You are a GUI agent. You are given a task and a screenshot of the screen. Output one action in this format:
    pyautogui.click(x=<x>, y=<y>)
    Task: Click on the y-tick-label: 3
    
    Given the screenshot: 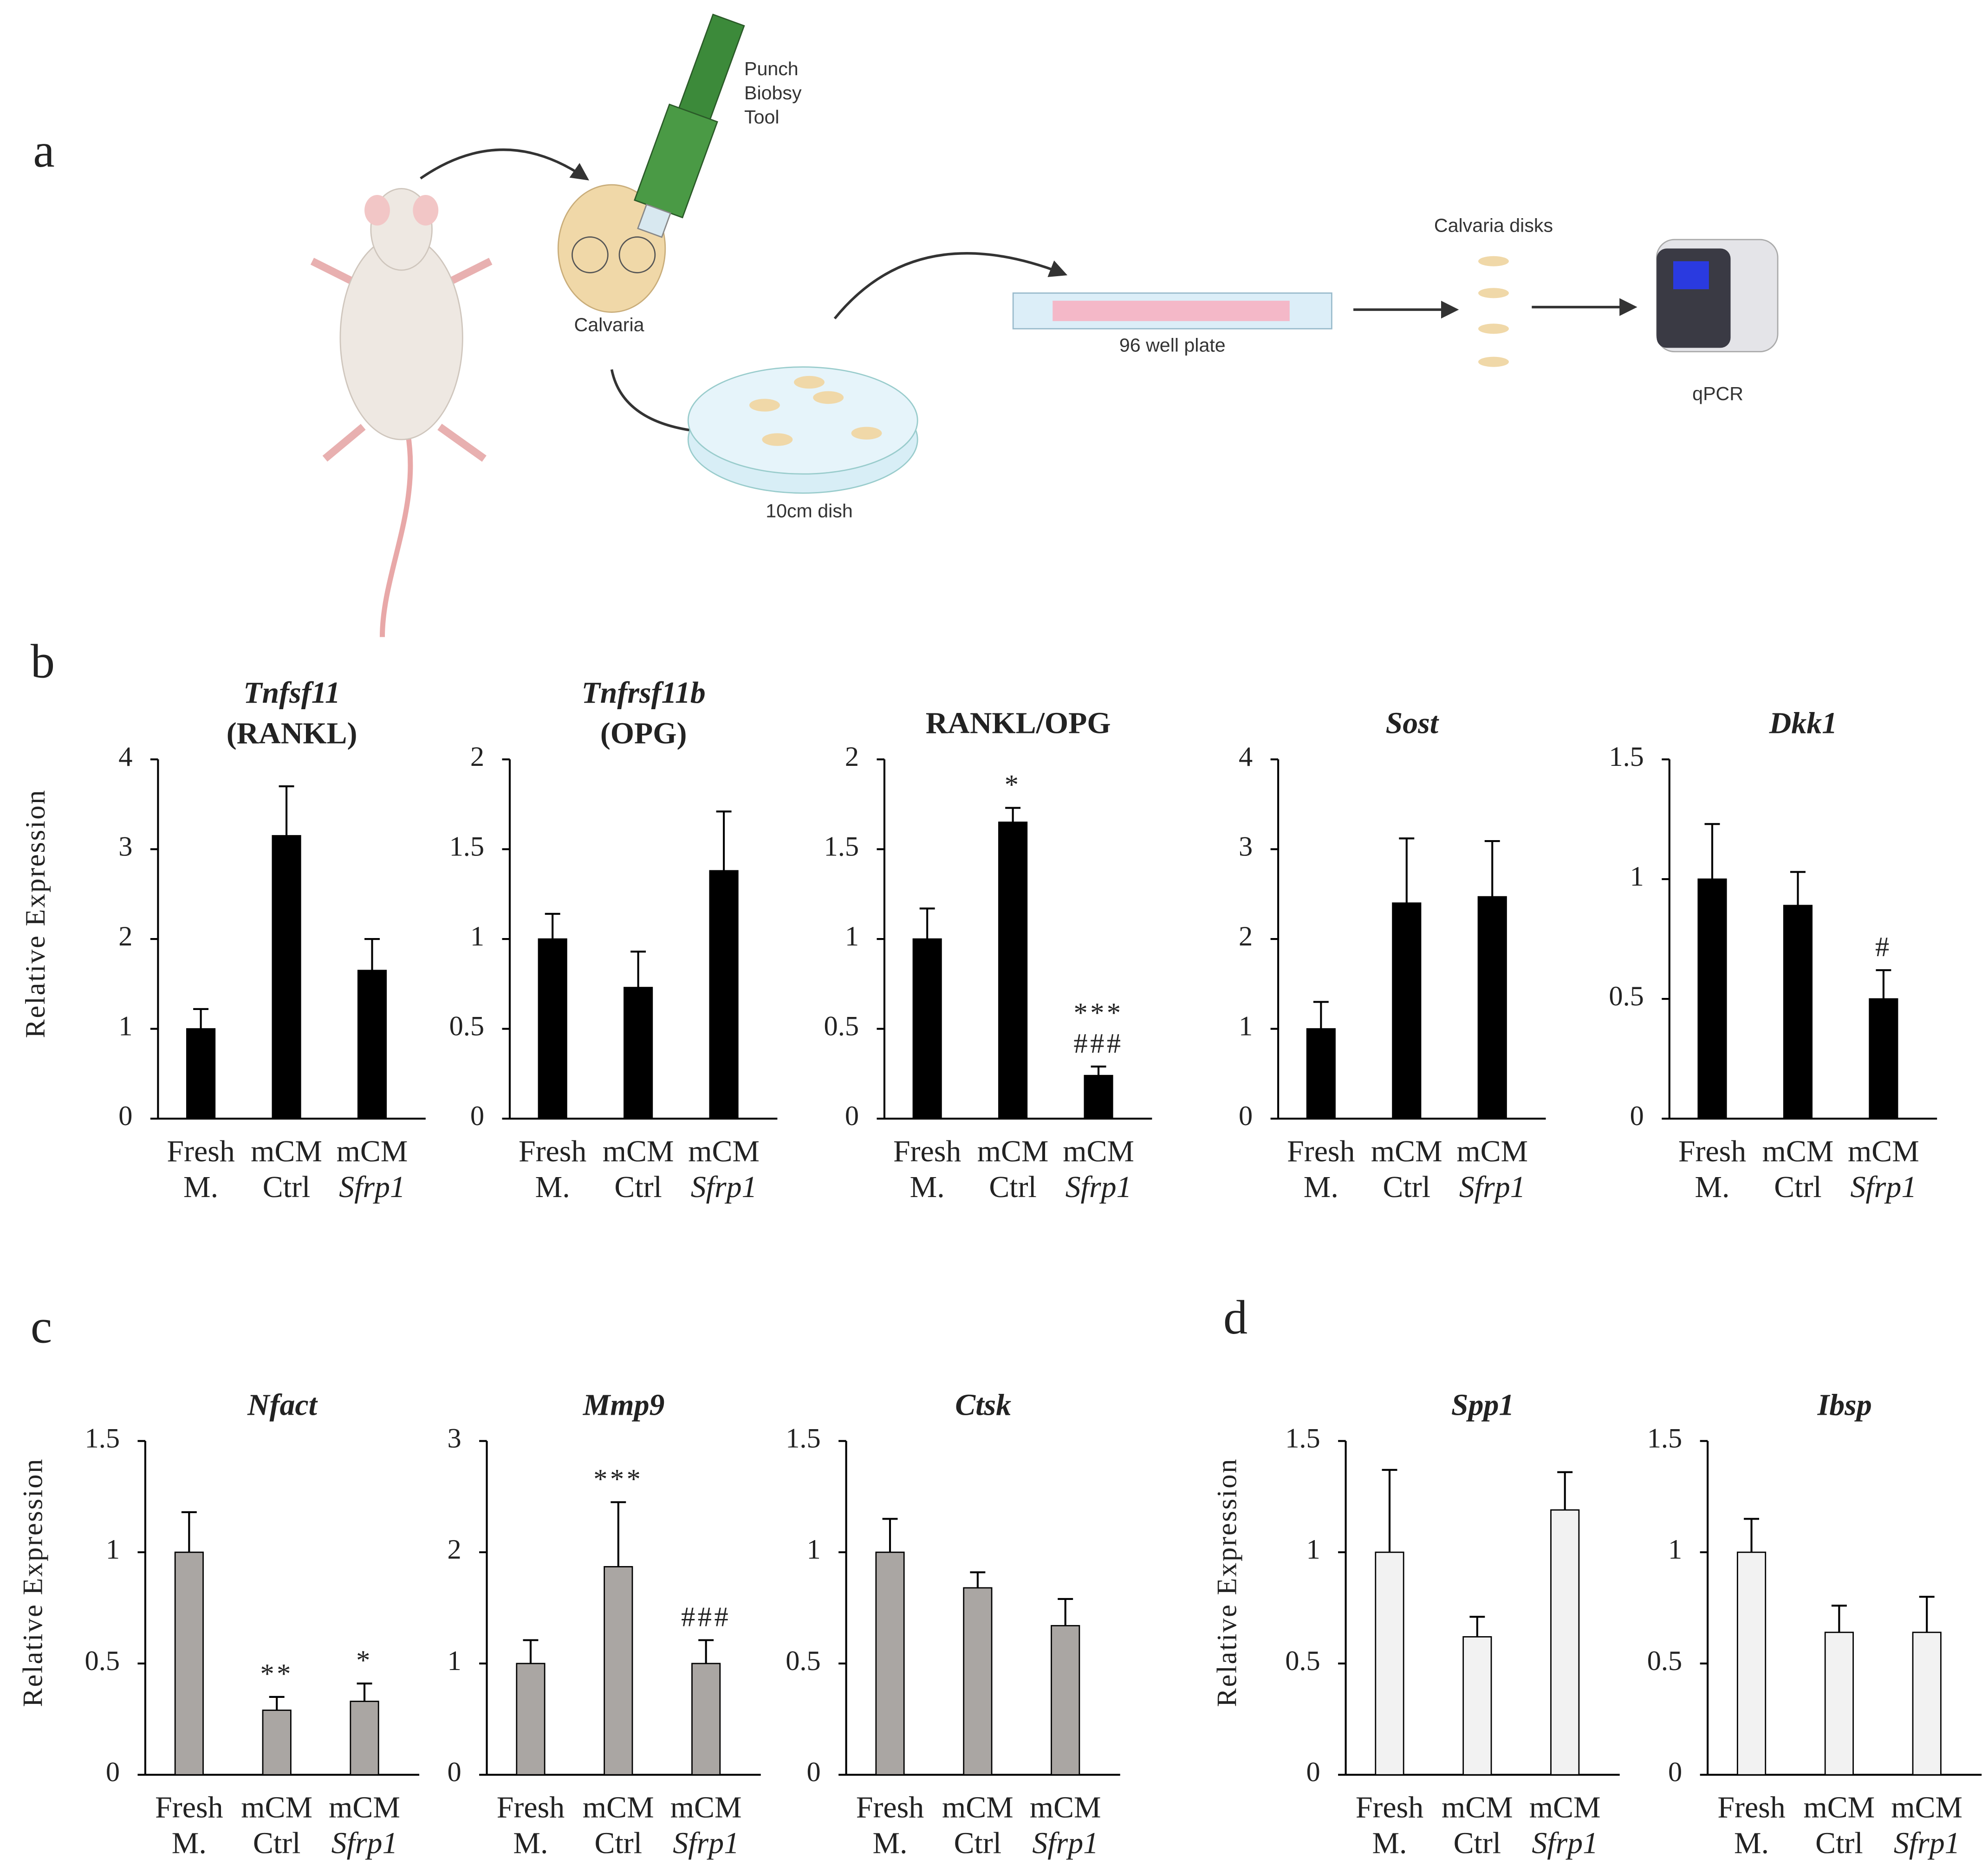 What is the action you would take?
    pyautogui.click(x=454, y=1438)
    